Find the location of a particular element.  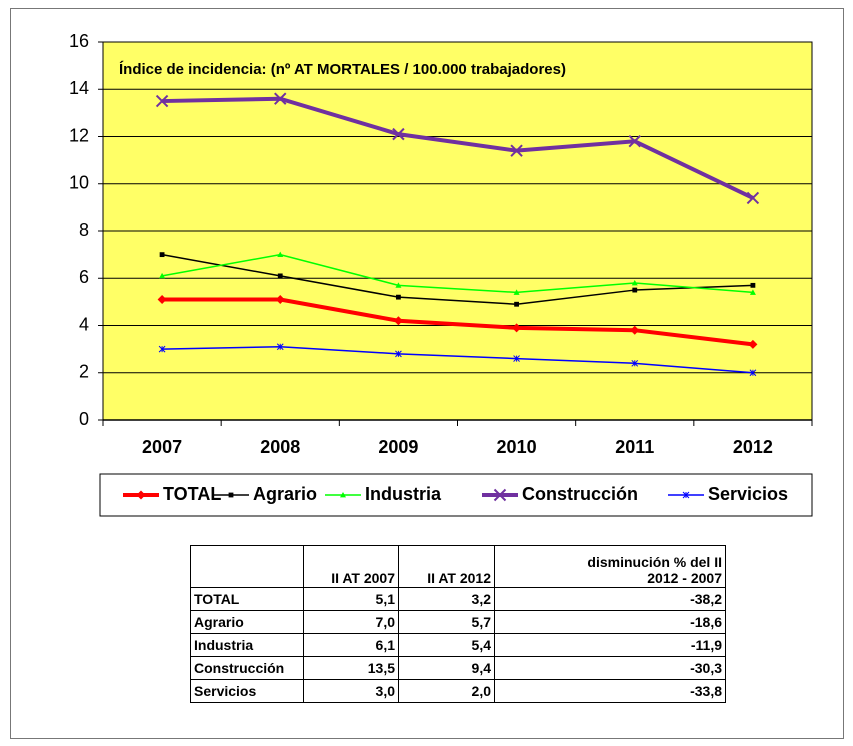

y-tick-label: 0 is located at coordinates (84, 419).